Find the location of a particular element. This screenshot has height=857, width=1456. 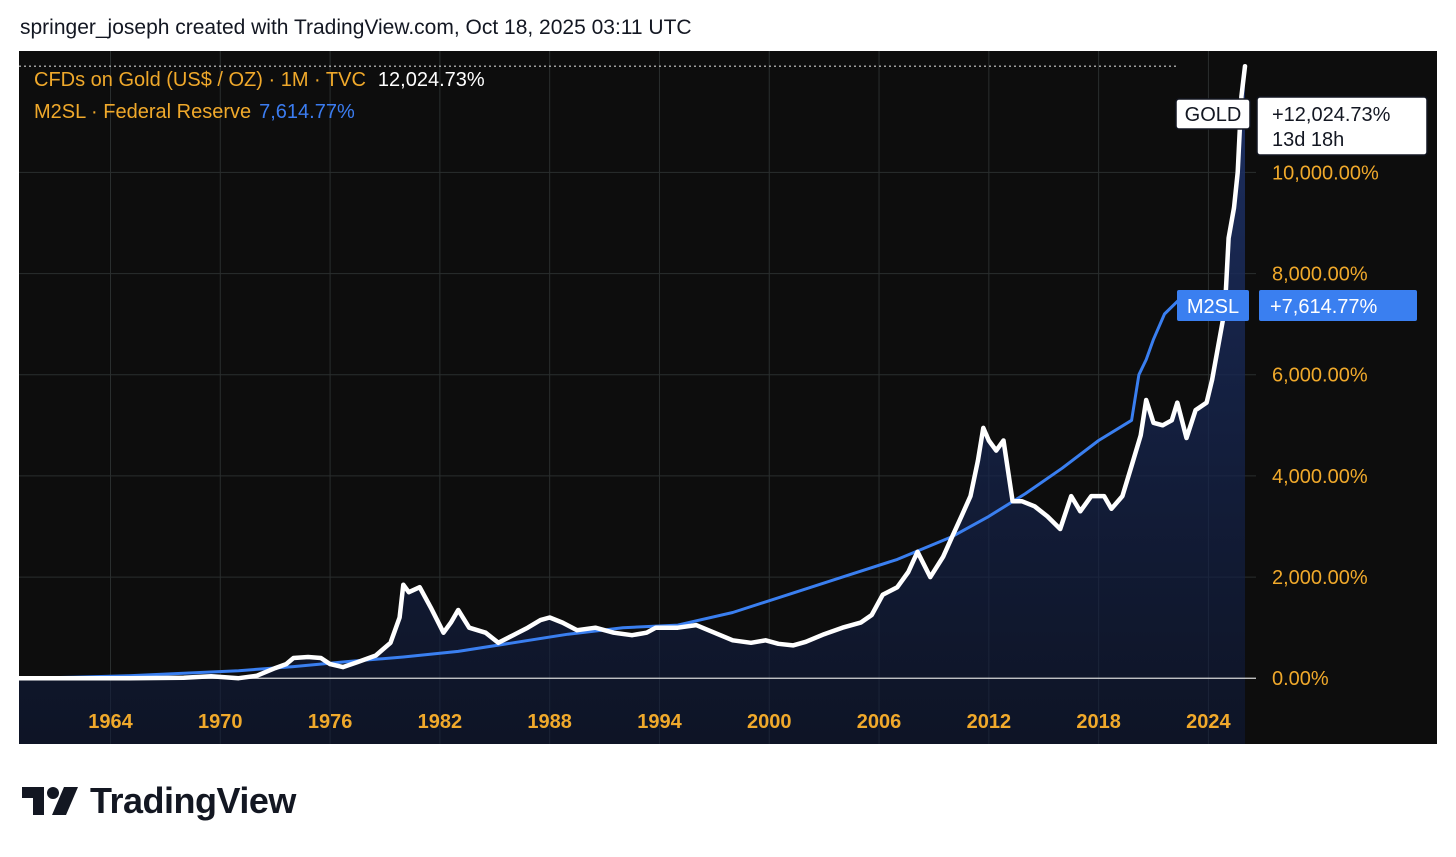

tradingview-logo: TradingView is located at coordinates (159, 801).